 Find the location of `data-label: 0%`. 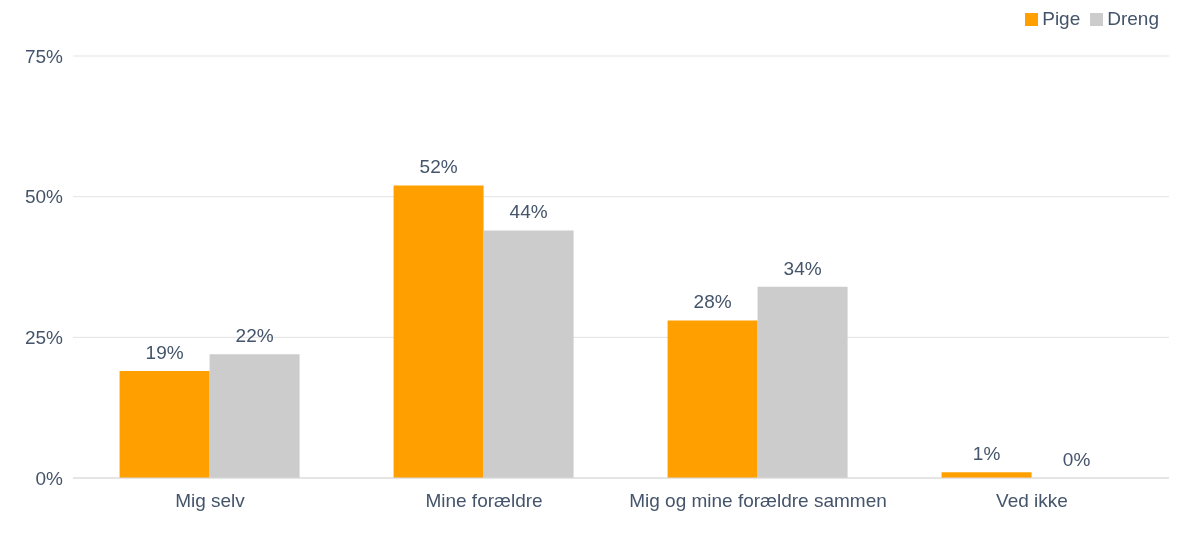

data-label: 0% is located at coordinates (1076, 459).